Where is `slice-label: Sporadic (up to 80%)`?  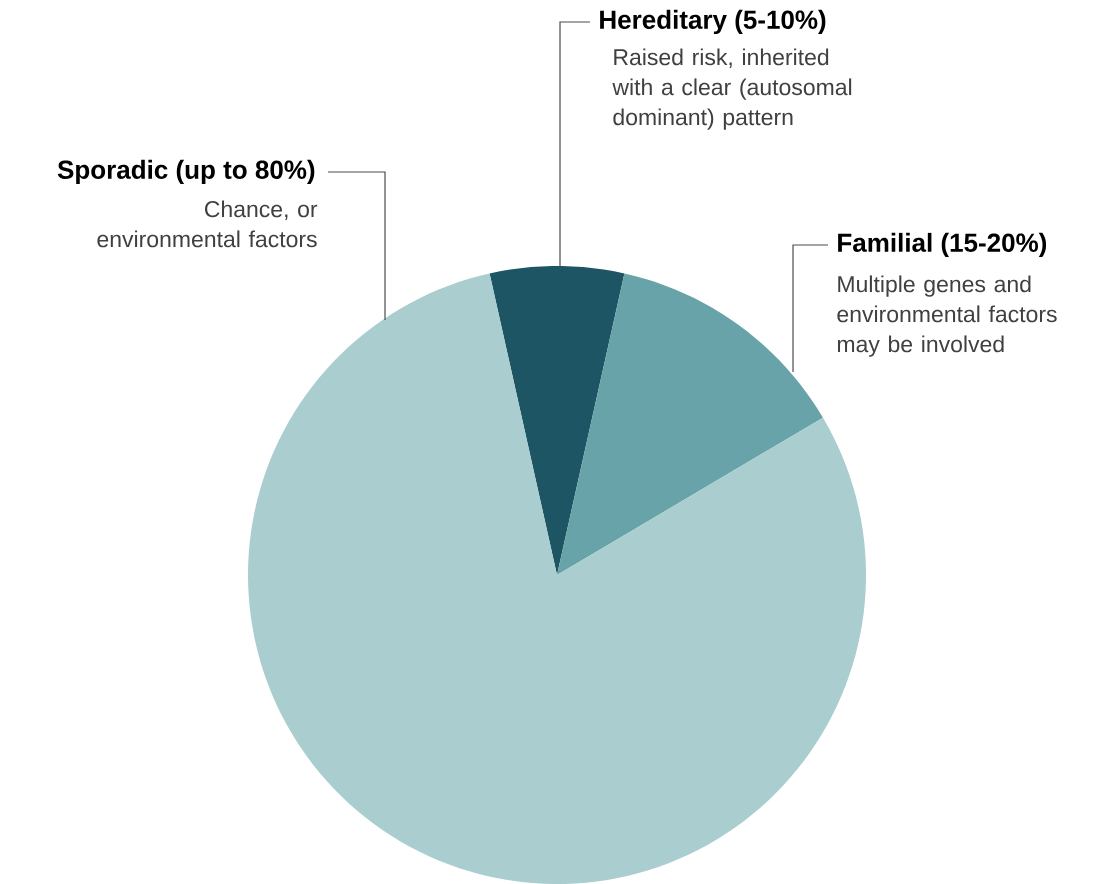 slice-label: Sporadic (up to 80%) is located at coordinates (186, 172).